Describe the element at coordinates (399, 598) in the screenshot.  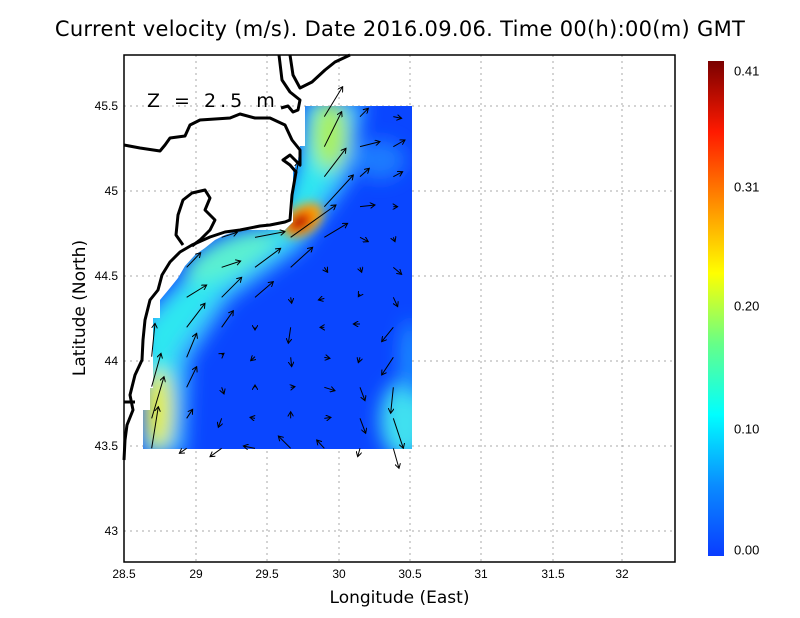
I see `x-axis-label: Longitude (East)` at that location.